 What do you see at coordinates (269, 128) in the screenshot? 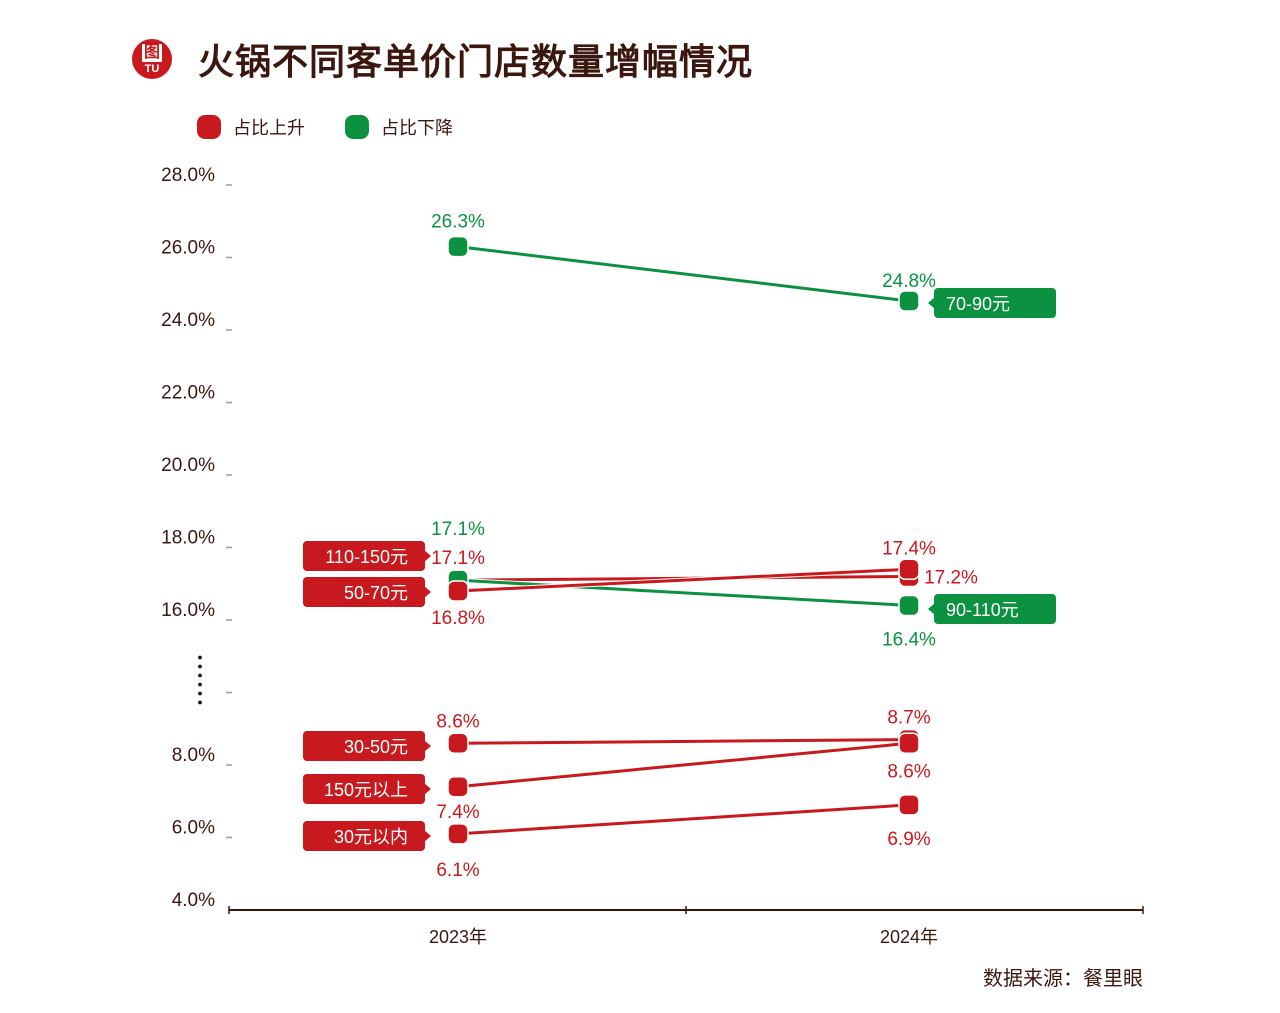
I see `legend-label-rise: 占比上升` at bounding box center [269, 128].